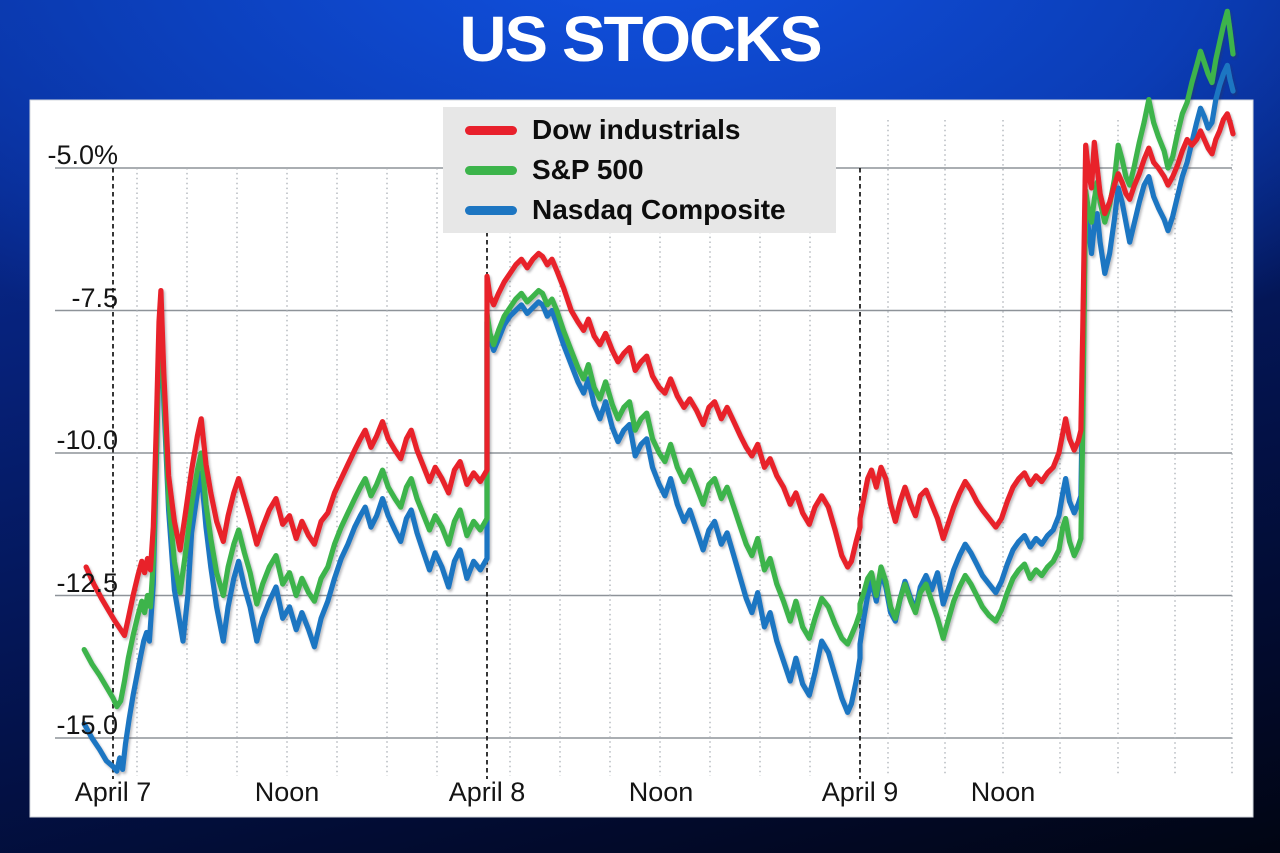 This screenshot has width=1280, height=853. Describe the element at coordinates (659, 209) in the screenshot. I see `legend-label-nasdaq: Nasdaq Composite` at that location.